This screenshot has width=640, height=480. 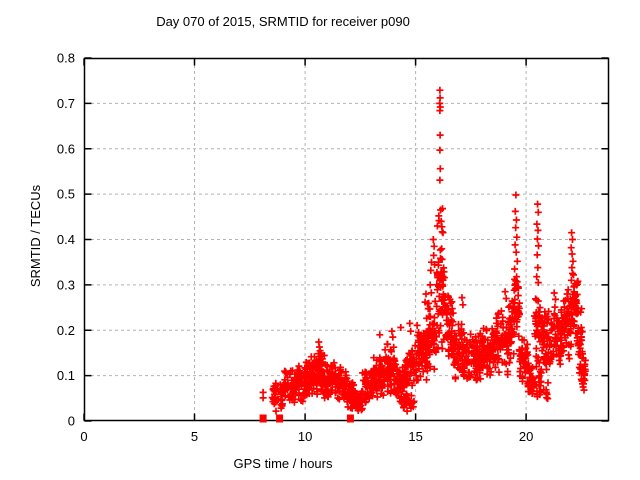 I want to click on y-tick-label: 0.4, so click(x=66, y=239).